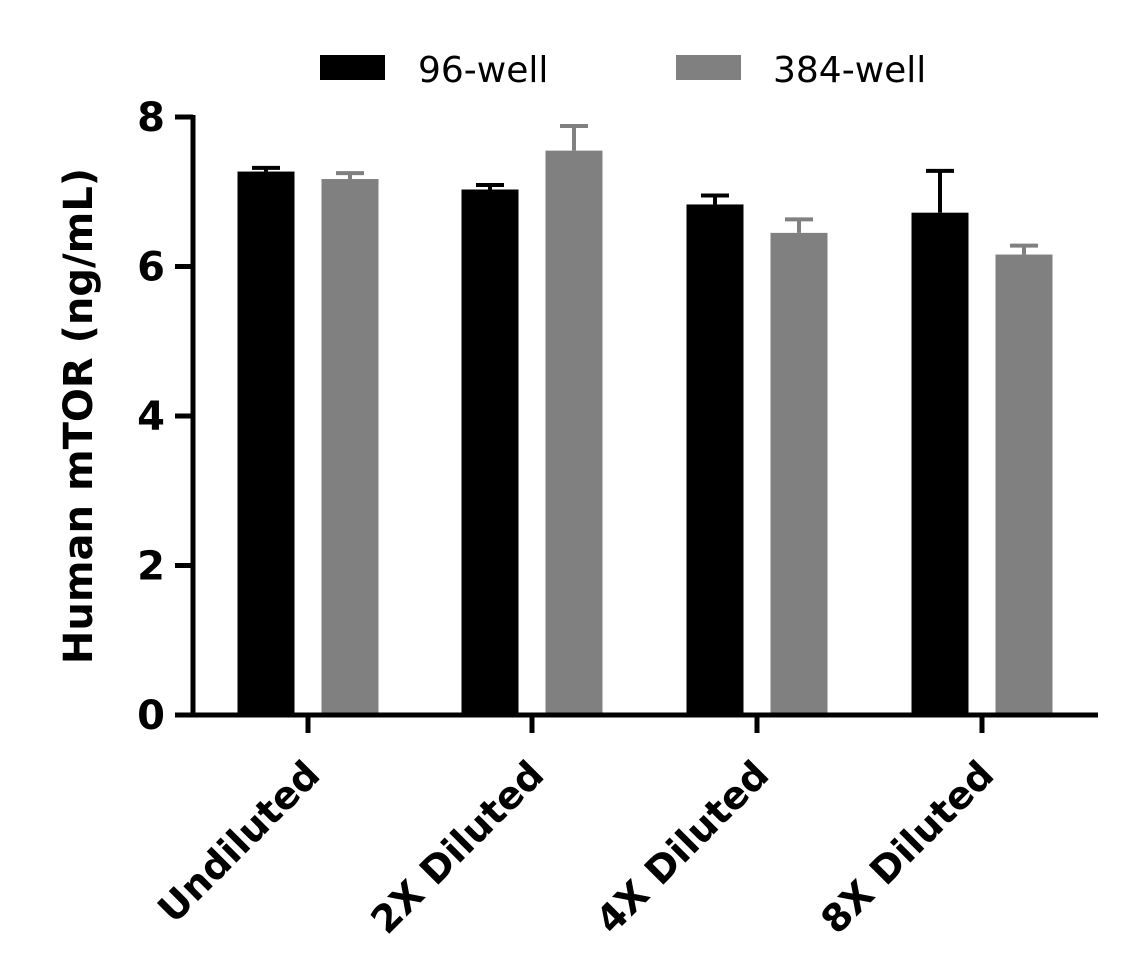 This screenshot has width=1126, height=974. I want to click on y-axis-title: Human mTOR (ng/mL), so click(79, 416).